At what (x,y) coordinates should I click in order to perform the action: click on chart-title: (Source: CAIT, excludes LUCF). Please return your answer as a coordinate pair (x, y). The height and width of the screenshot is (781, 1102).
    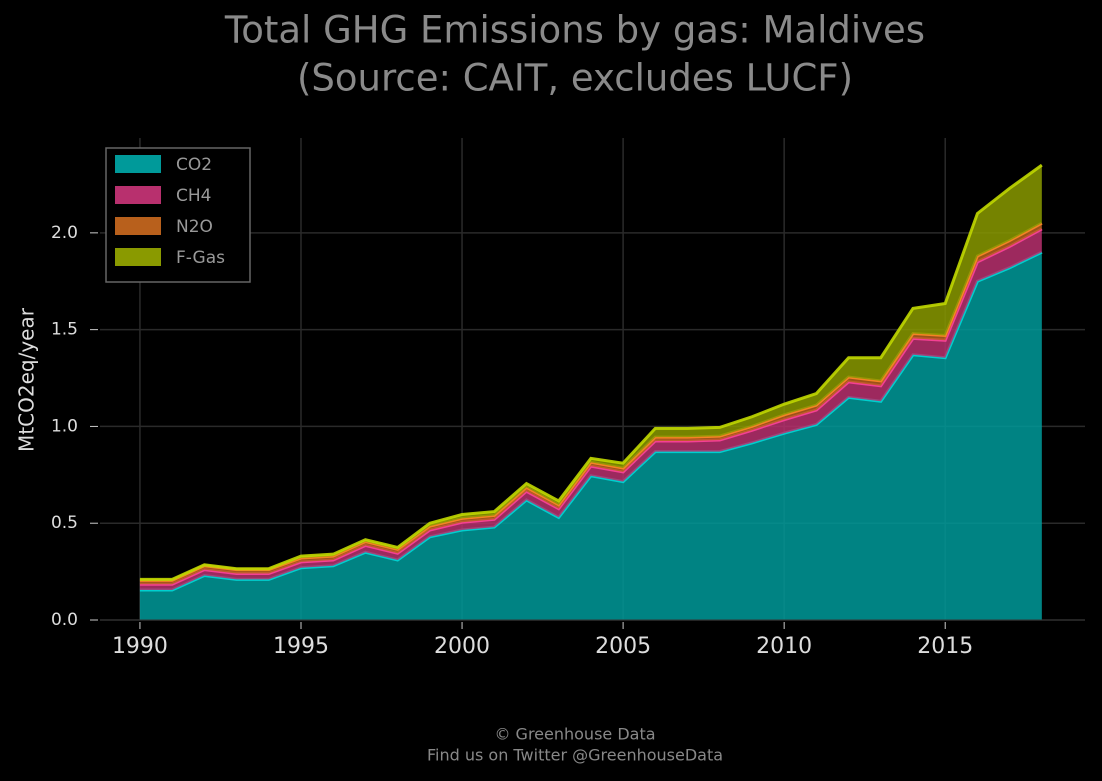
    Looking at the image, I should click on (575, 78).